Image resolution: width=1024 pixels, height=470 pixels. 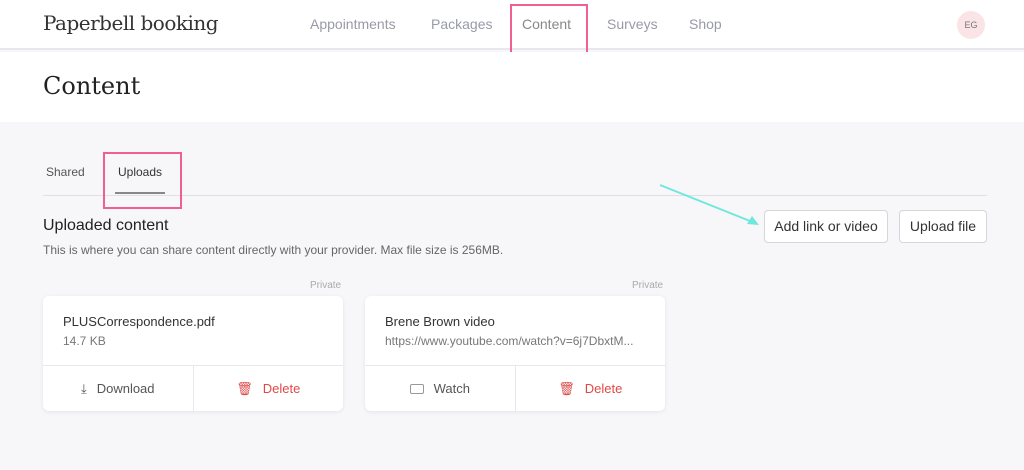 I want to click on add-link-button: Add link or video, so click(x=826, y=226).